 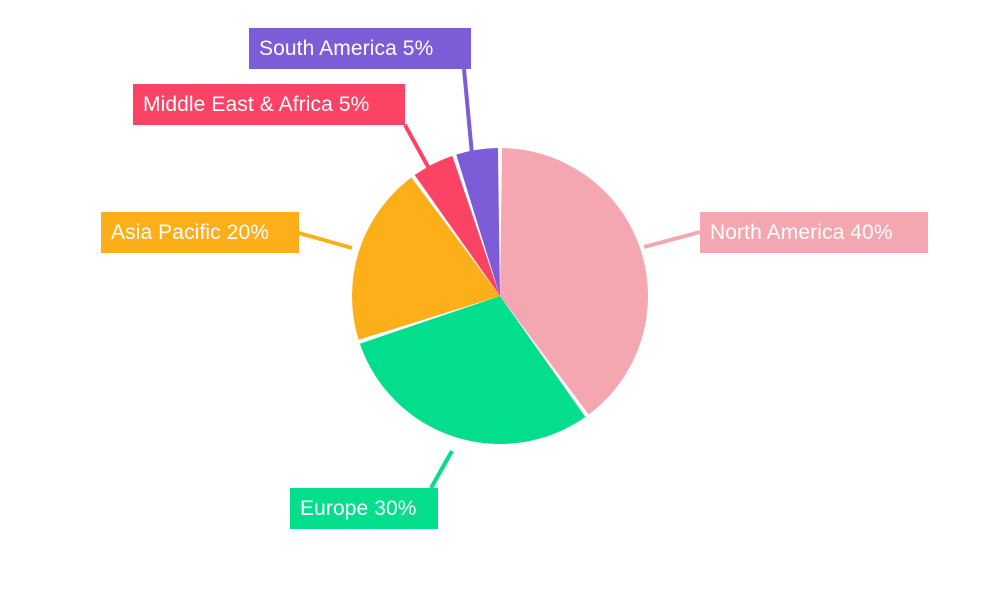 What do you see at coordinates (256, 104) in the screenshot?
I see `slice-label-text: Middle East & Africa 5%` at bounding box center [256, 104].